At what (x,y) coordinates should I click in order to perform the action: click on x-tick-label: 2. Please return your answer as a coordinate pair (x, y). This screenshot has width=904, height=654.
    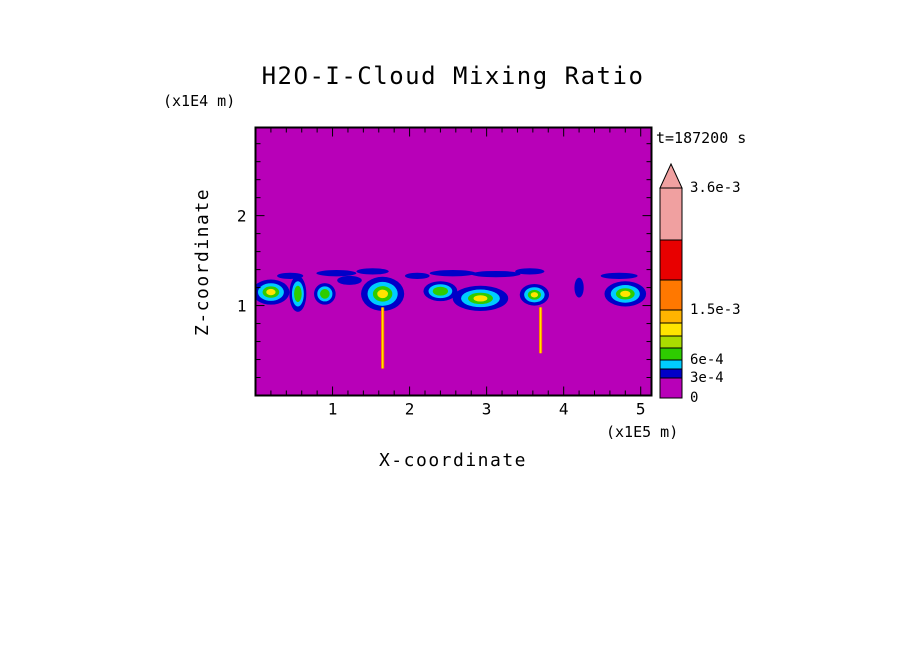
    Looking at the image, I should click on (410, 409).